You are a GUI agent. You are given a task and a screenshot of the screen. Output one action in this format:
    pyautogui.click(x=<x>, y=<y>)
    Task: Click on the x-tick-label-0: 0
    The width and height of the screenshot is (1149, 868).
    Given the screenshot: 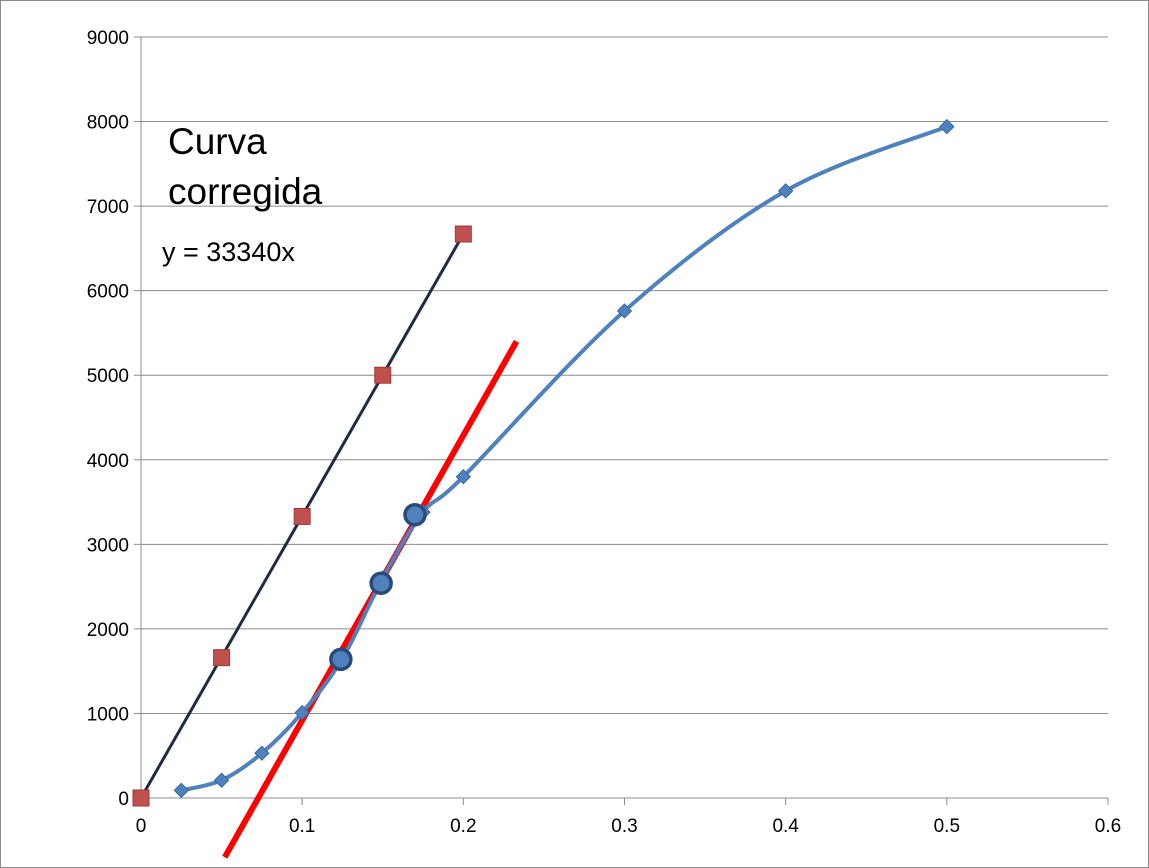 What is the action you would take?
    pyautogui.click(x=141, y=826)
    